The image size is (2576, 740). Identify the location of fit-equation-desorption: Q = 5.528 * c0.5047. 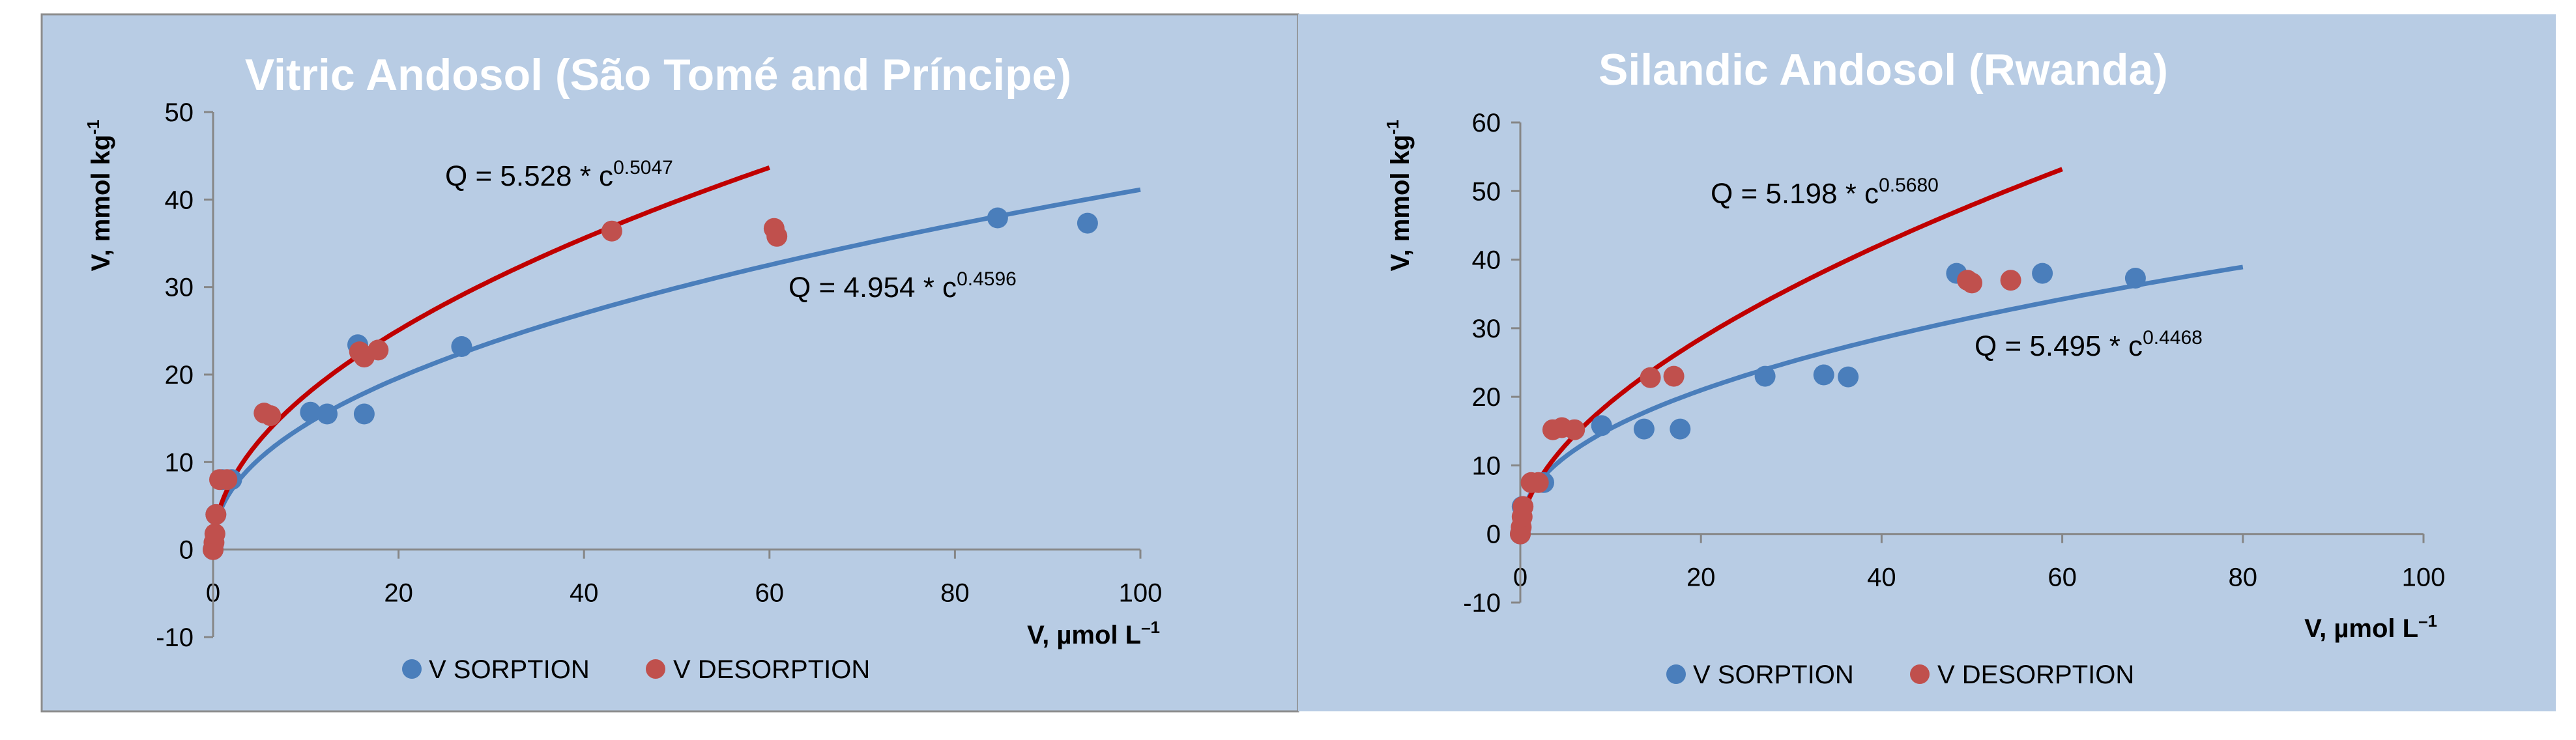
(559, 175).